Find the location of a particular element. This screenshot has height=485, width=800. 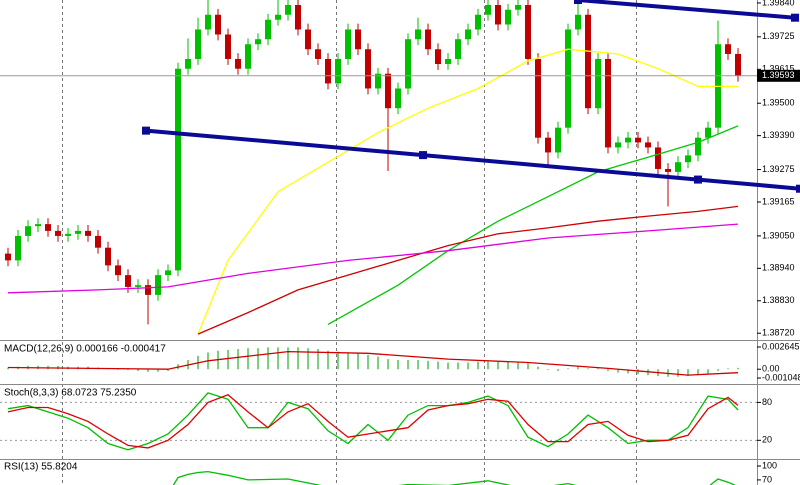

y-tick-label: 1.39500 is located at coordinates (778, 103).